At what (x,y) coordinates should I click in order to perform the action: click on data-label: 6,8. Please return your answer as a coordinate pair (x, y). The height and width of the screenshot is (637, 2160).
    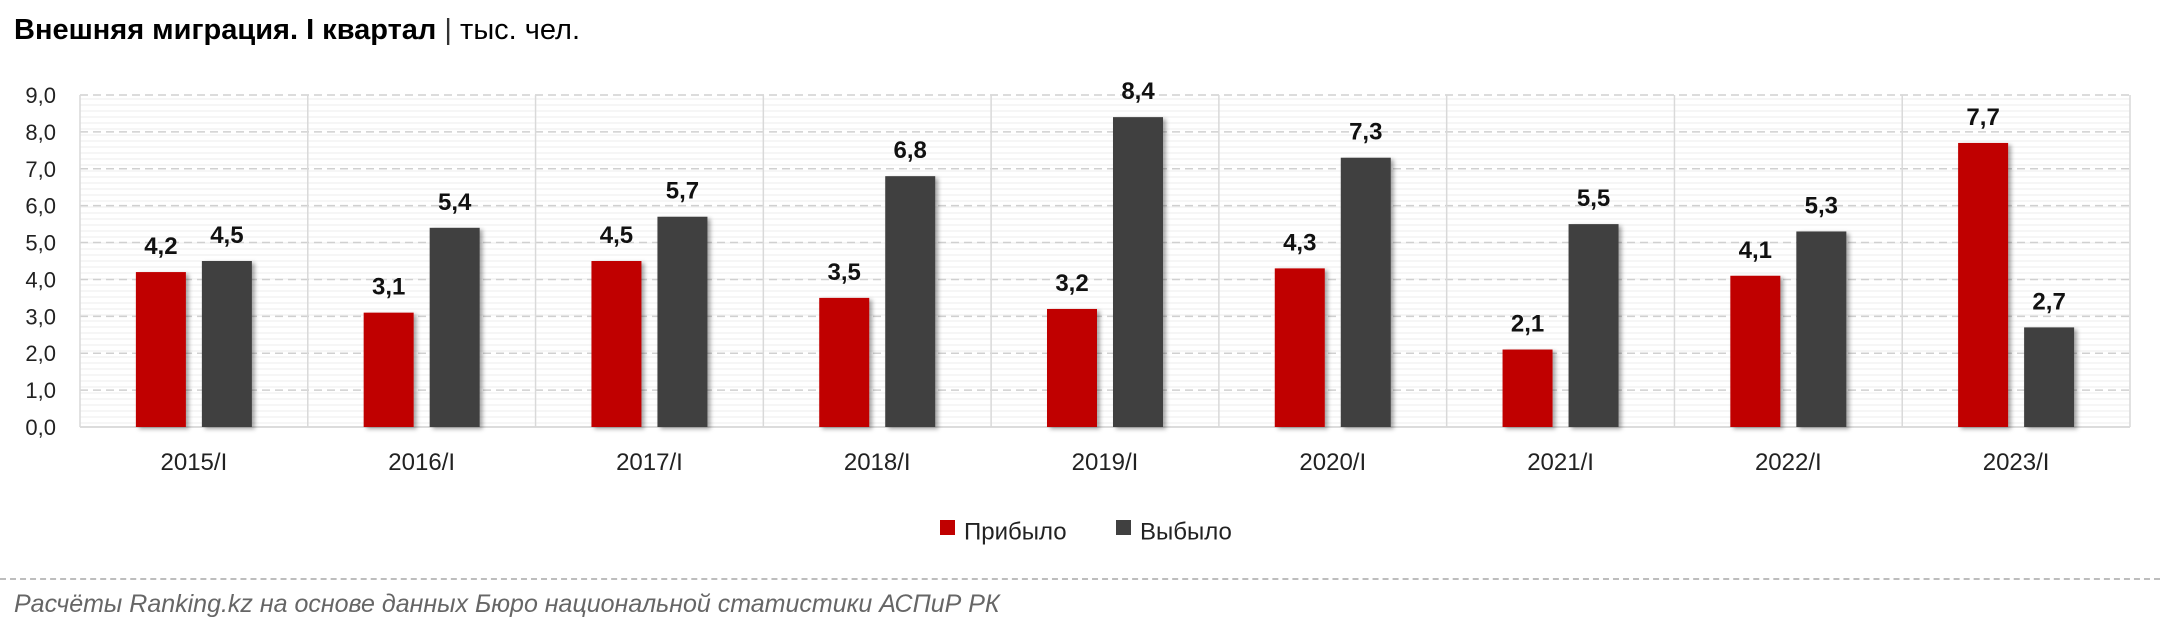
    Looking at the image, I should click on (910, 150).